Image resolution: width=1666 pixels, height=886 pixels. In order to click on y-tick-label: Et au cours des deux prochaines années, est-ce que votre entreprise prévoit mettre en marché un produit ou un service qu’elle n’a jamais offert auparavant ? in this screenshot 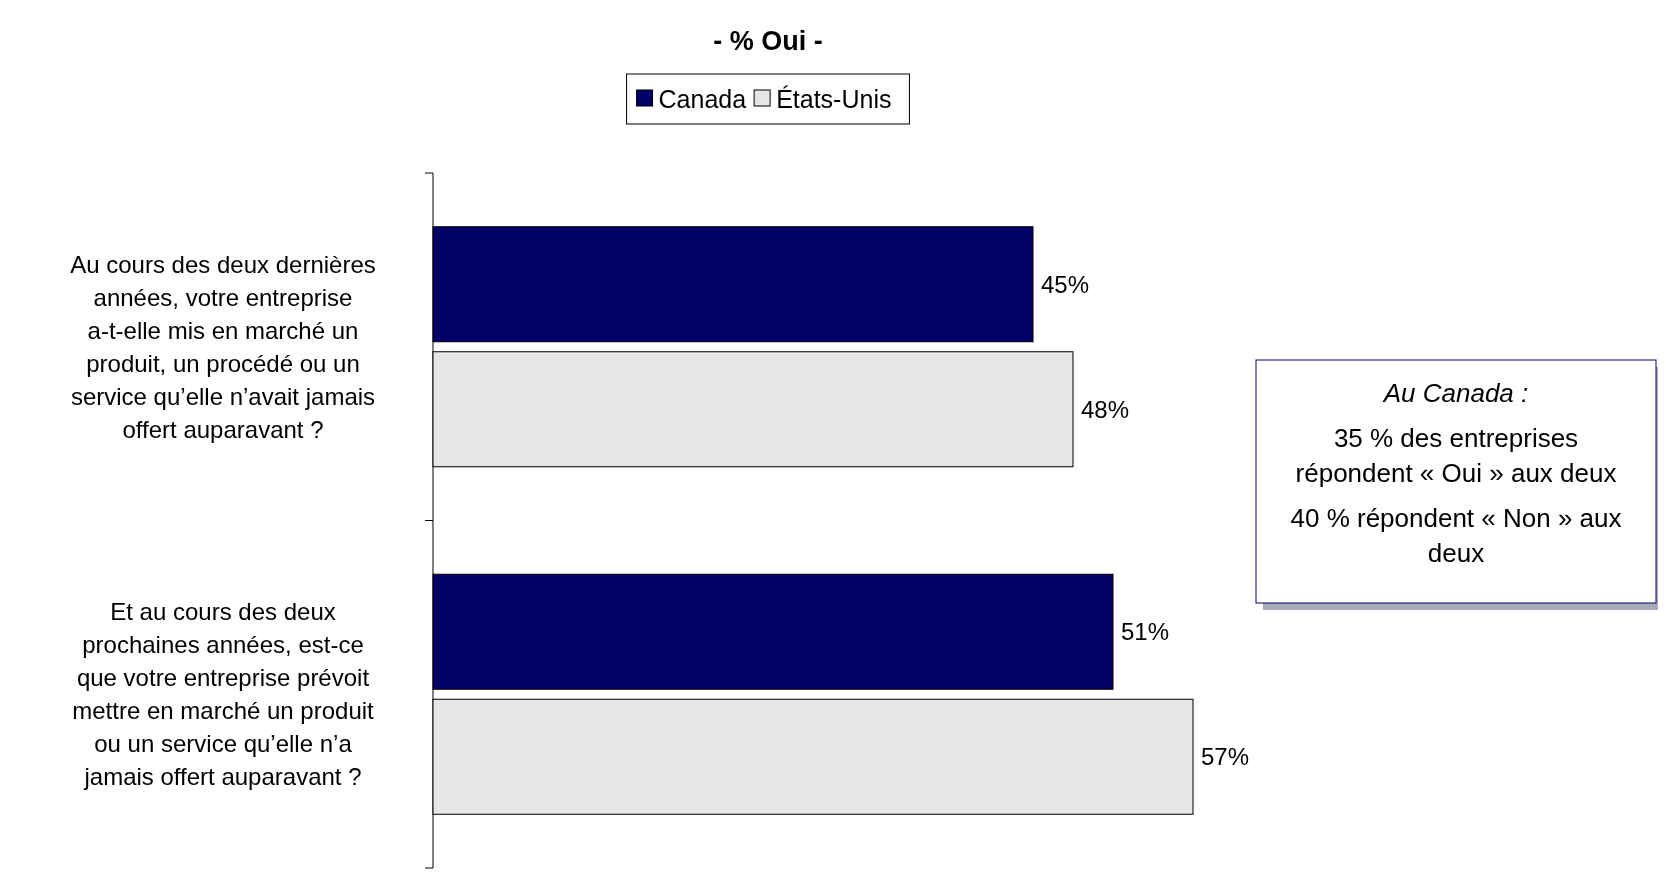, I will do `click(223, 694)`.